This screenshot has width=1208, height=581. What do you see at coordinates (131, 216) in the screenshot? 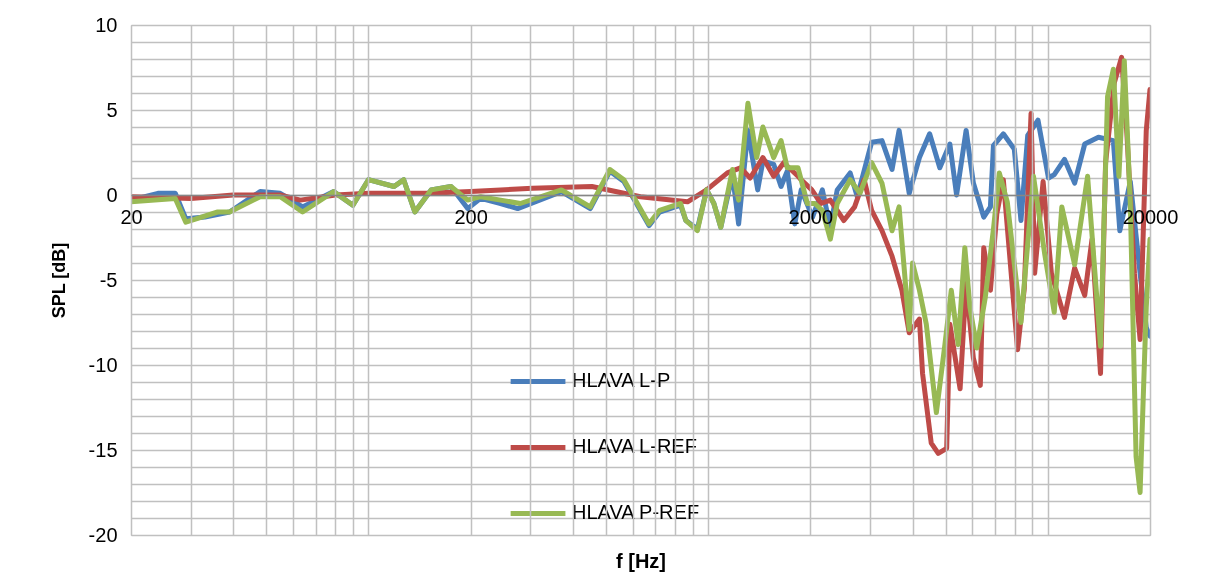
I see `x-tick-label: 20` at bounding box center [131, 216].